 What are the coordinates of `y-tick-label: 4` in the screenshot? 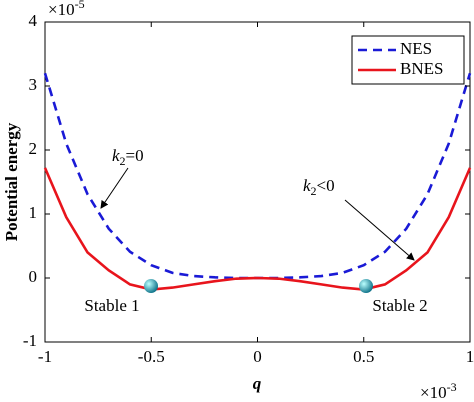 It's located at (33, 20).